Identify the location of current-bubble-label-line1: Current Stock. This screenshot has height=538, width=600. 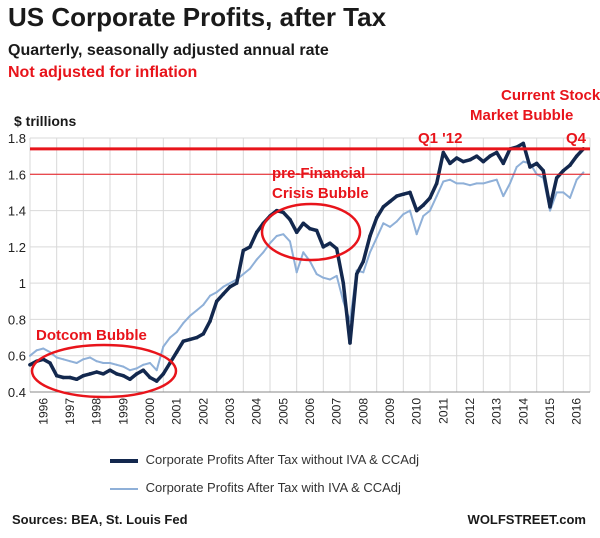
(550, 95).